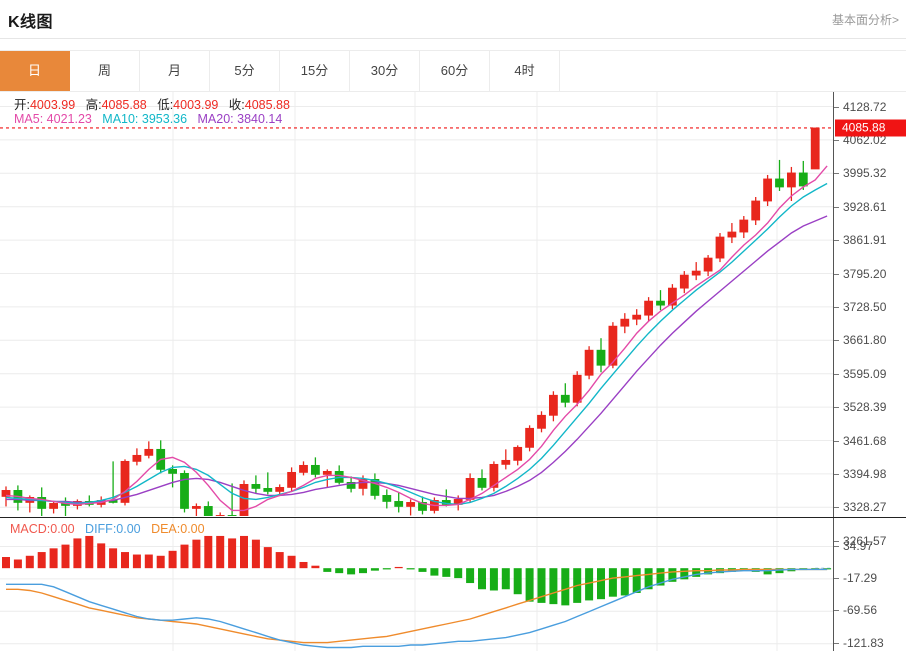 Image resolution: width=906 pixels, height=652 pixels. I want to click on price-axis-label: 3261.57, so click(865, 540).